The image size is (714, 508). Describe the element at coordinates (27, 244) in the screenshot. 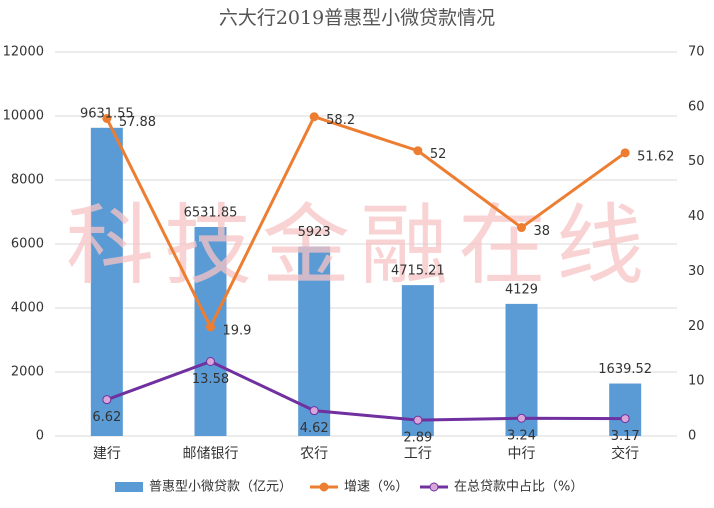

I see `y-tick-label: 6000` at that location.